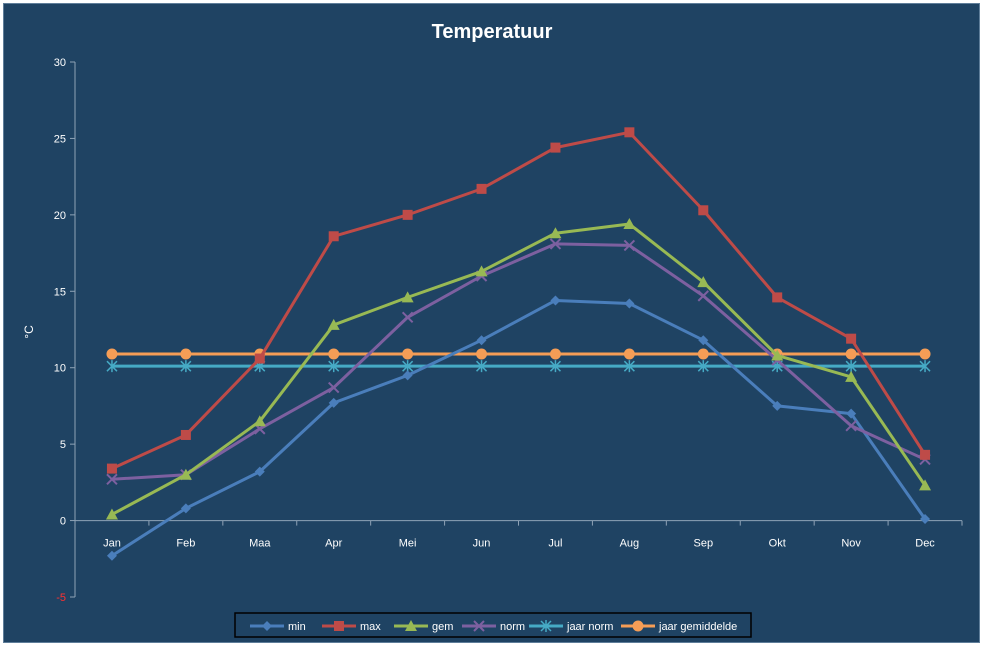 The image size is (987, 648). Describe the element at coordinates (492, 32) in the screenshot. I see `chart-title: Temperatuur` at that location.